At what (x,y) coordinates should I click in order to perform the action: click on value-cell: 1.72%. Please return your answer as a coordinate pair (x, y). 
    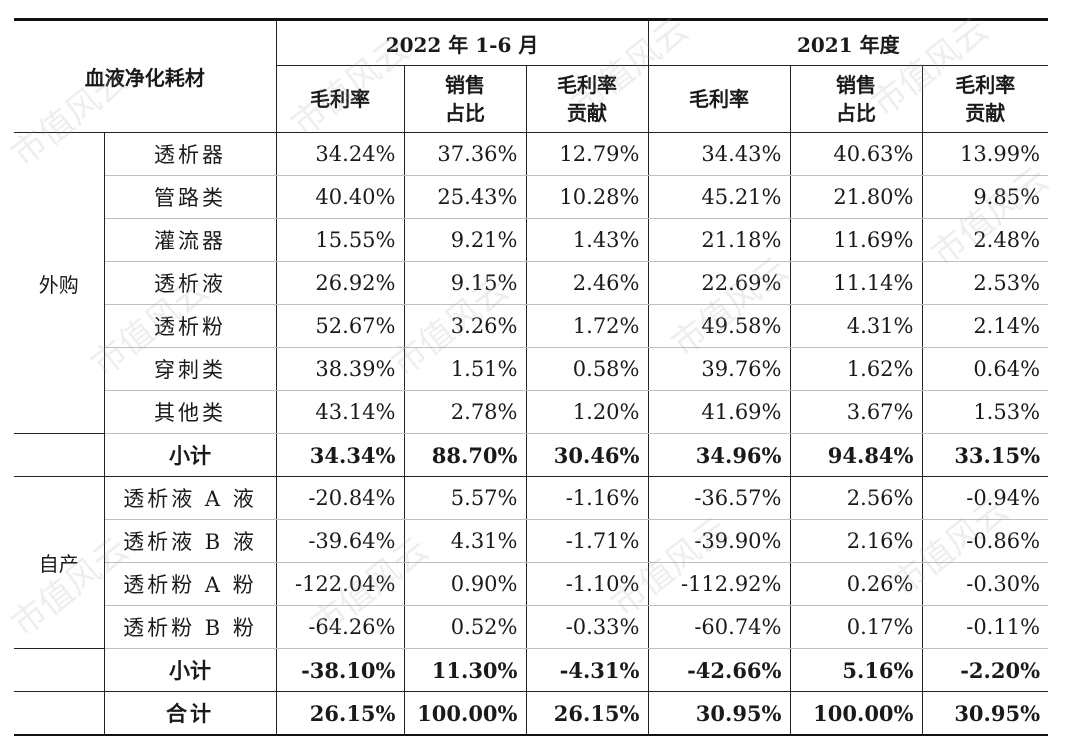
    Looking at the image, I should click on (587, 326).